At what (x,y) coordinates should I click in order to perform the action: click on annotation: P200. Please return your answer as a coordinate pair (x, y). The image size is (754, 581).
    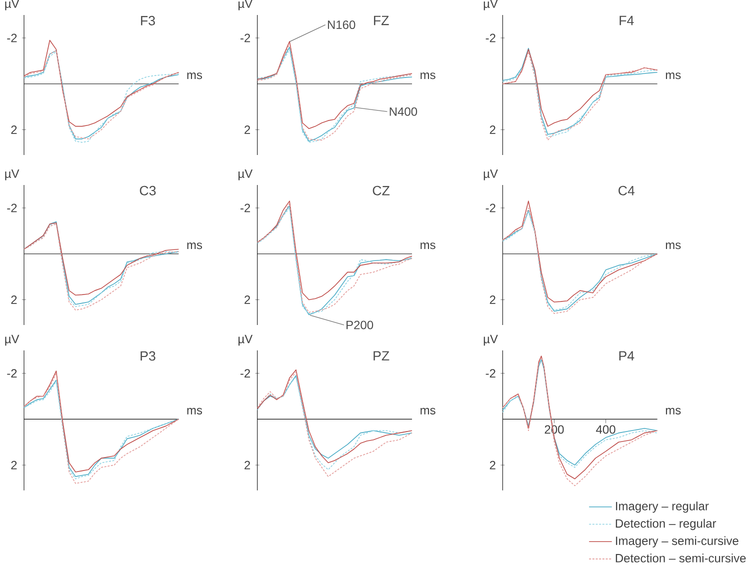
    Looking at the image, I should click on (360, 325).